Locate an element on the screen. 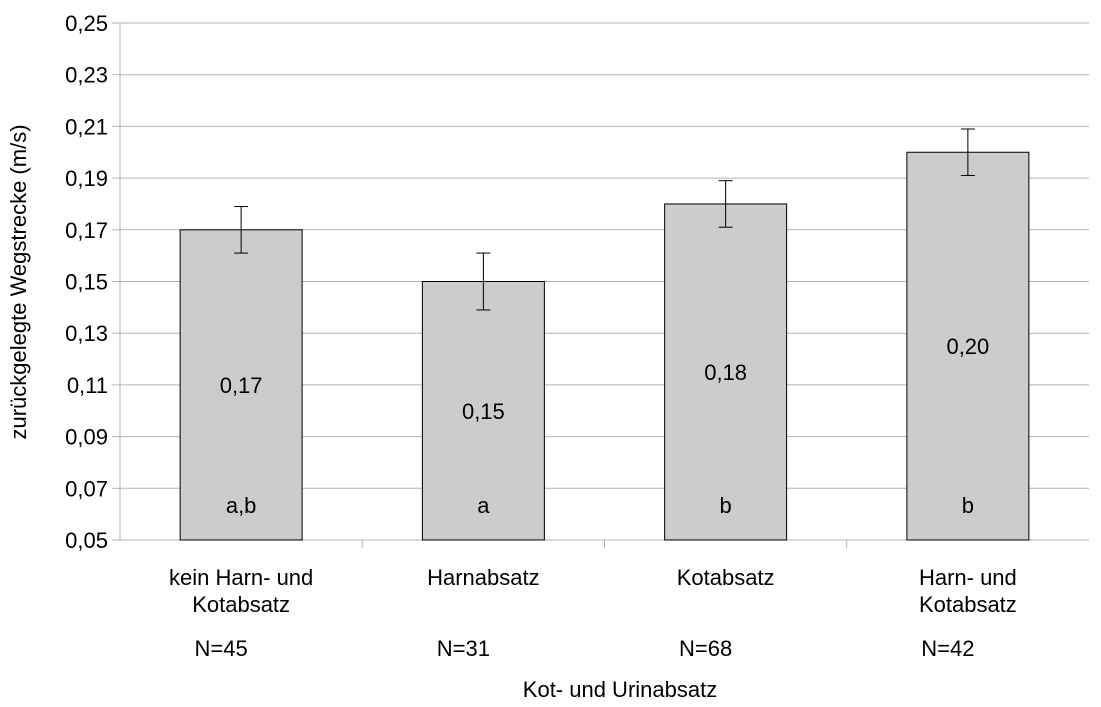  category-label: Harnabsatz is located at coordinates (483, 577).